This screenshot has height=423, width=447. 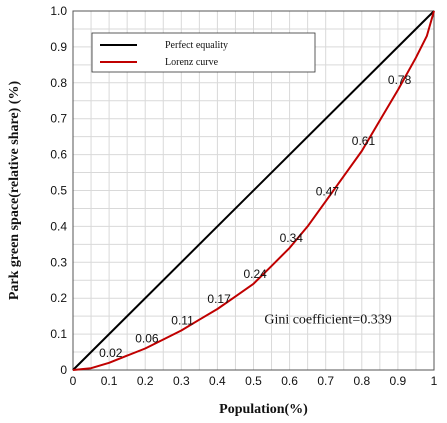 I want to click on data-label: 0.06, so click(x=147, y=338).